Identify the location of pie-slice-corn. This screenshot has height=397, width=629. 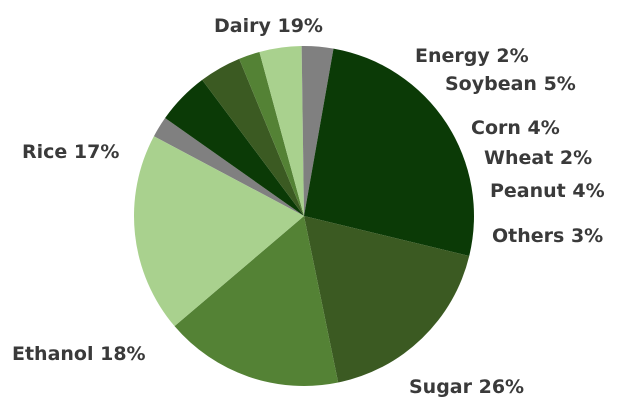
(253, 137).